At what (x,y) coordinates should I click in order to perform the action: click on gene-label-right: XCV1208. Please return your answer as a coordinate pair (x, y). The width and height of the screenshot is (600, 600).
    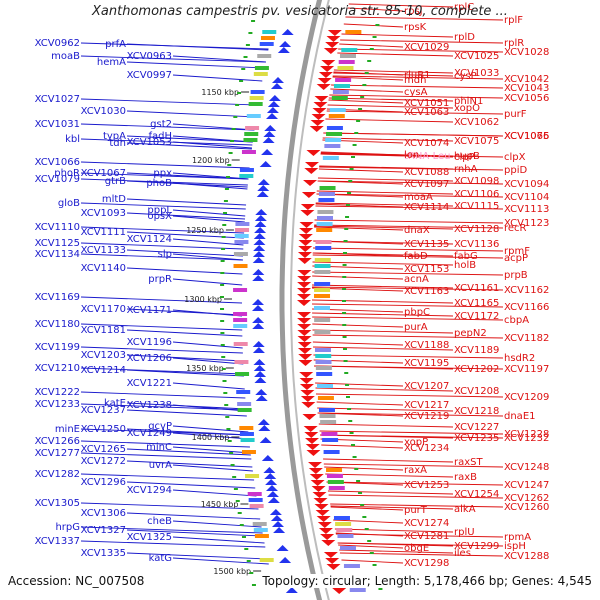
    Looking at the image, I should click on (476, 391).